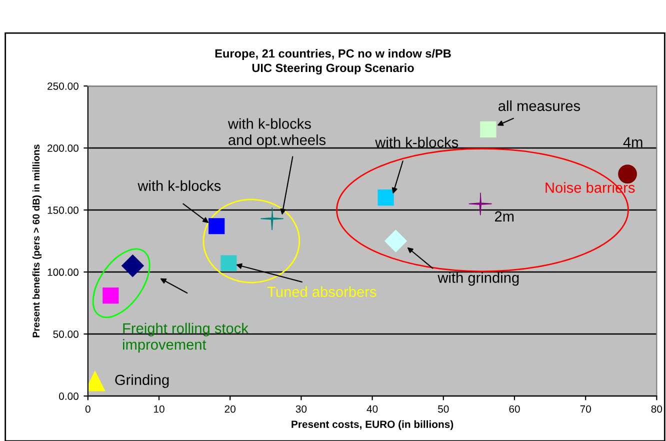  What do you see at coordinates (514, 409) in the screenshot?
I see `x-tick-label: 60` at bounding box center [514, 409].